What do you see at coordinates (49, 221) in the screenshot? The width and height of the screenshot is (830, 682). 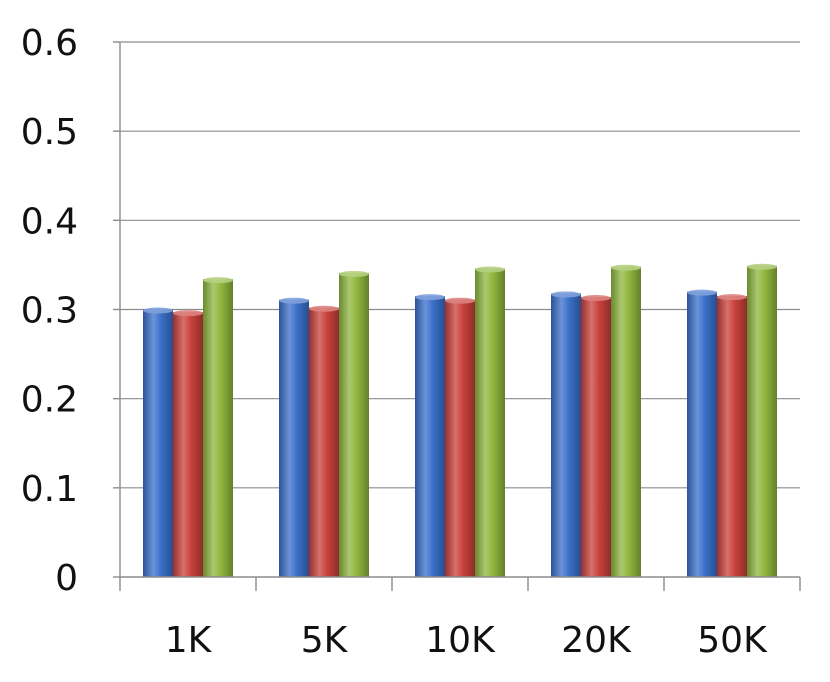 I see `y-tick-label: 0.4` at bounding box center [49, 221].